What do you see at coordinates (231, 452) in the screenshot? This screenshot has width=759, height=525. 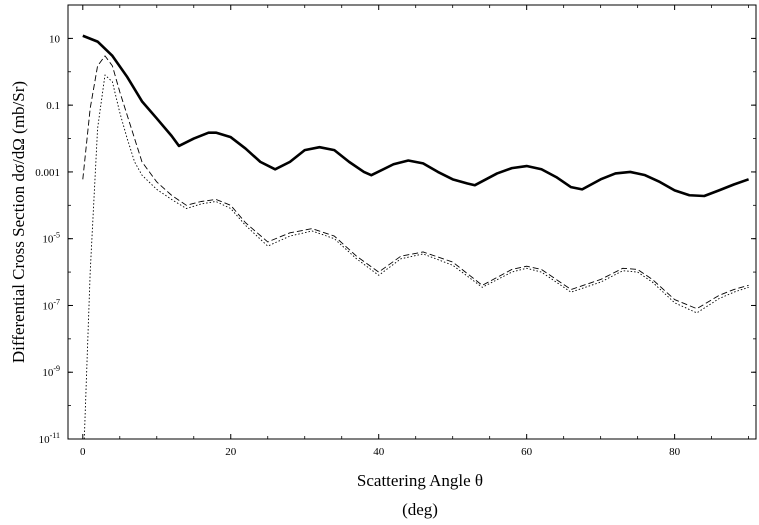 I see `x-tick-label: 20` at bounding box center [231, 452].